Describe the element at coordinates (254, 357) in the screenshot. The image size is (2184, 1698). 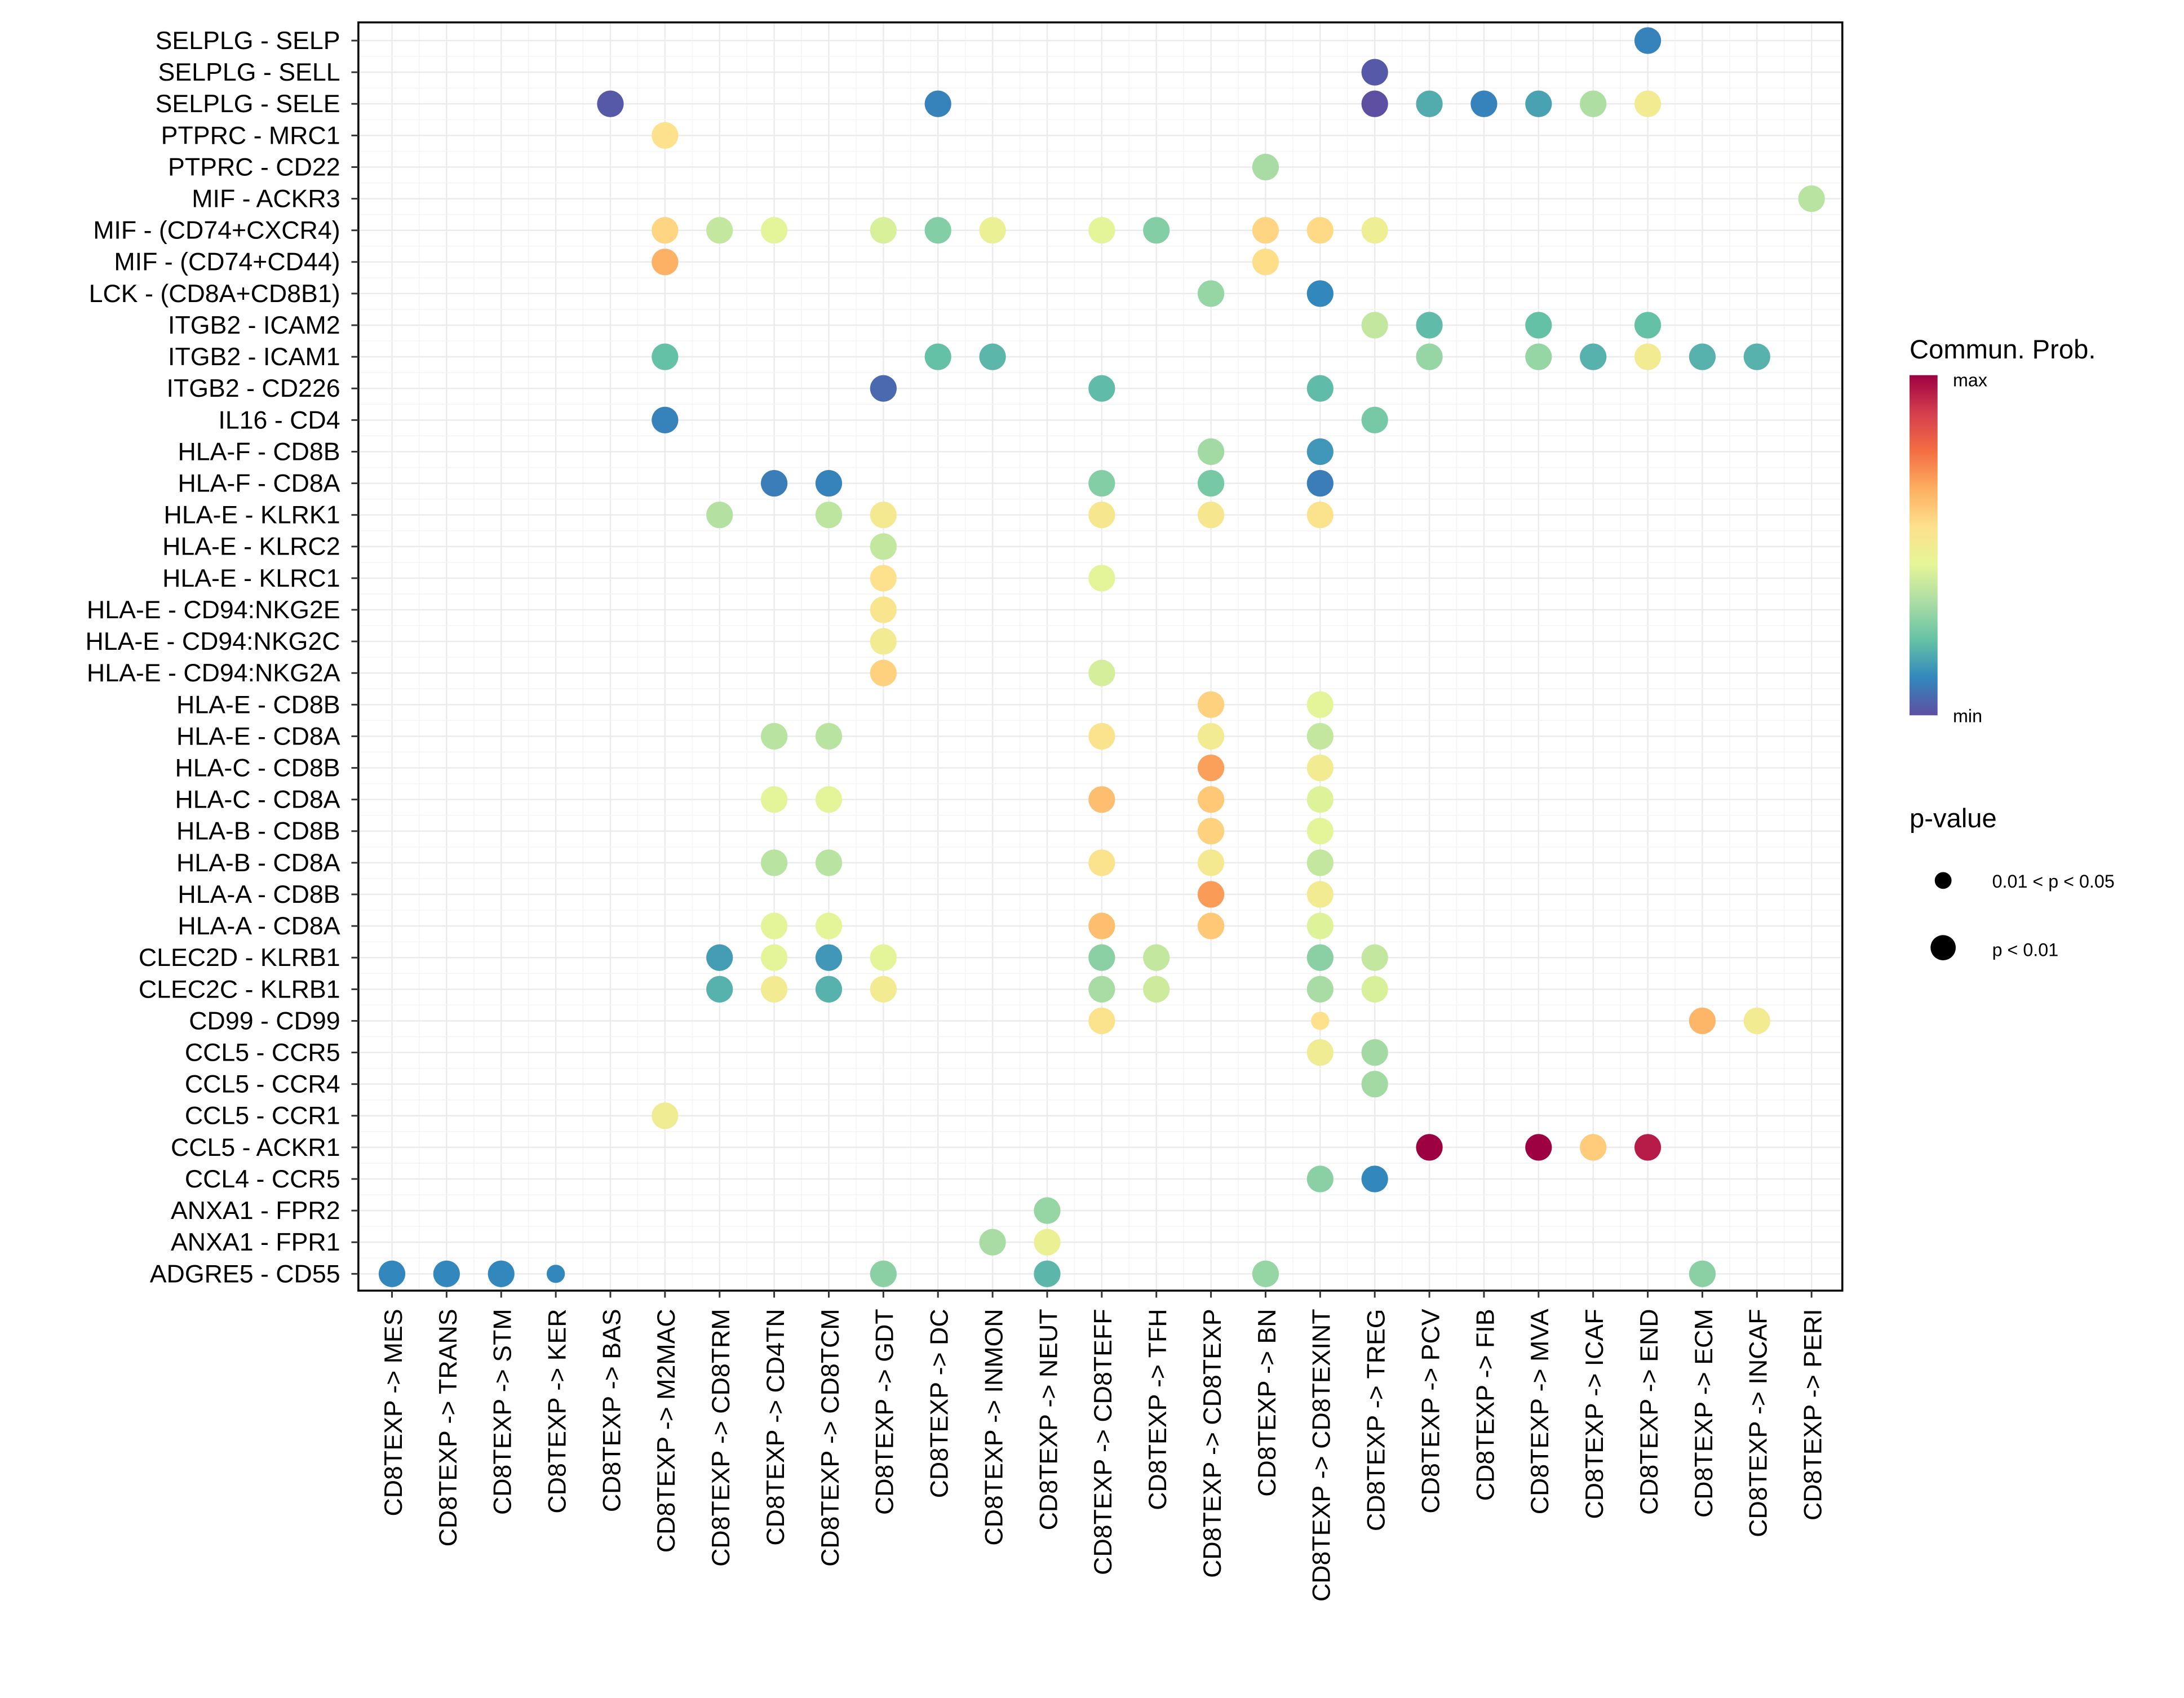
I see `y-tick-label: ITGB2 - ICAM1` at that location.